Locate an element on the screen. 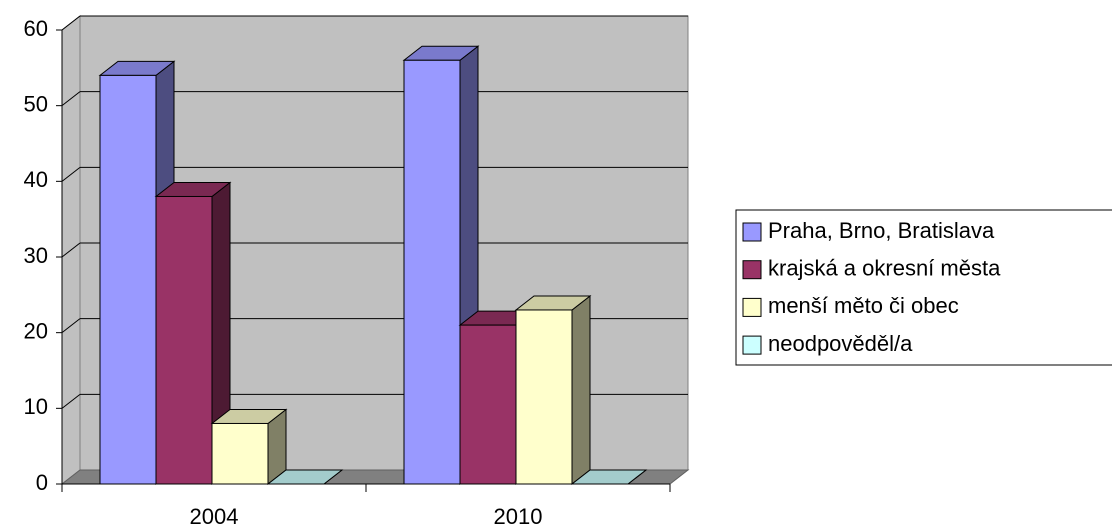  y-tick-label: 30 is located at coordinates (36, 255).